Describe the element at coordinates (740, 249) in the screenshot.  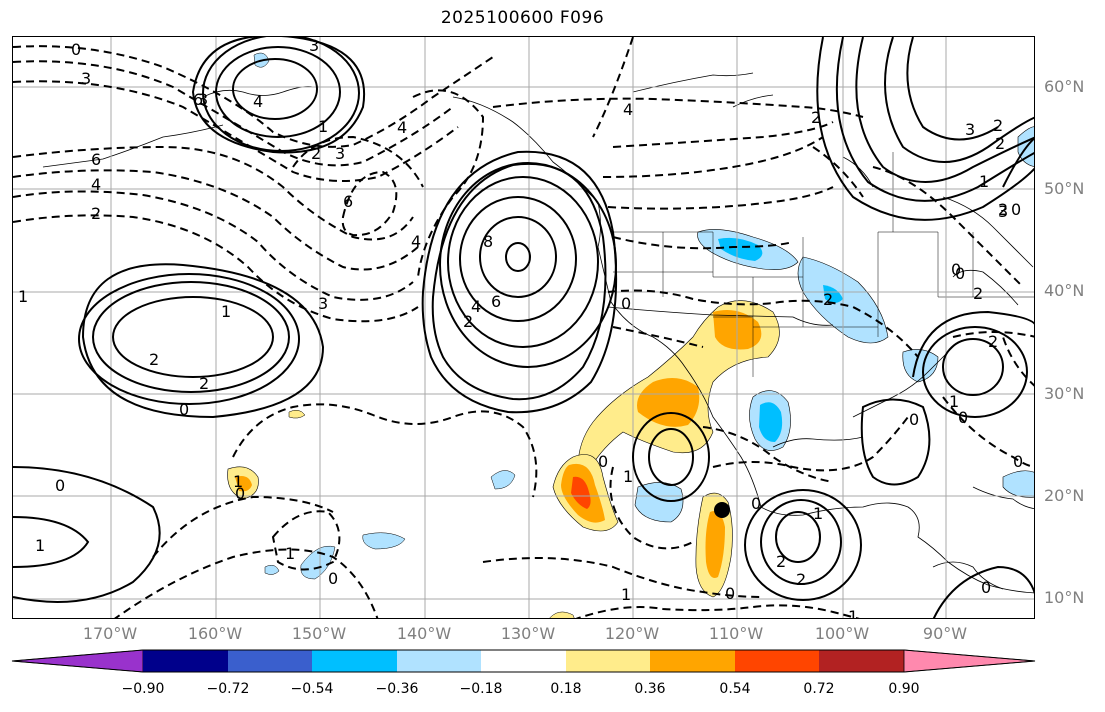
I see `fill-blue-north` at that location.